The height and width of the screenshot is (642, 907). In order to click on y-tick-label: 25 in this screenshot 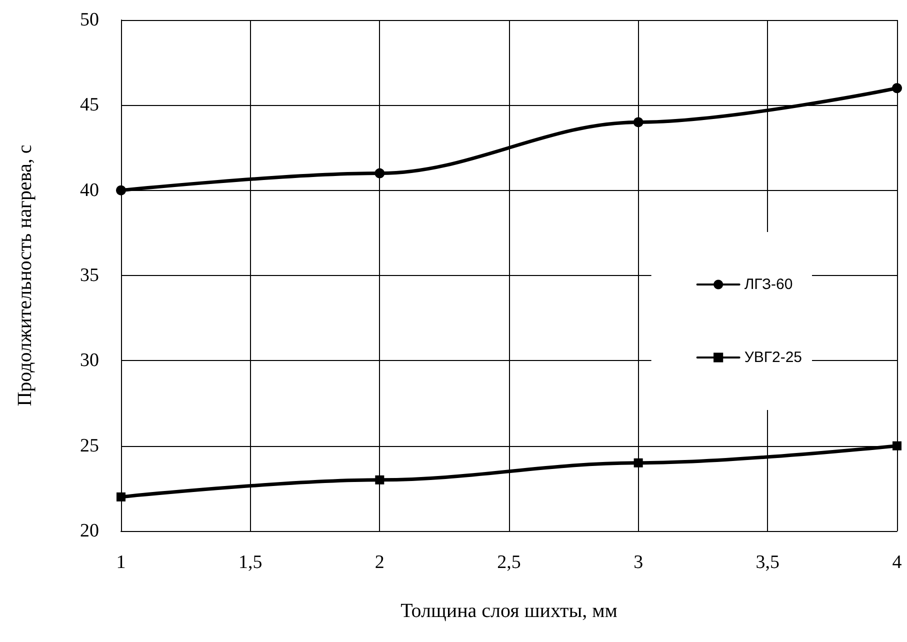, I will do `click(89, 445)`.